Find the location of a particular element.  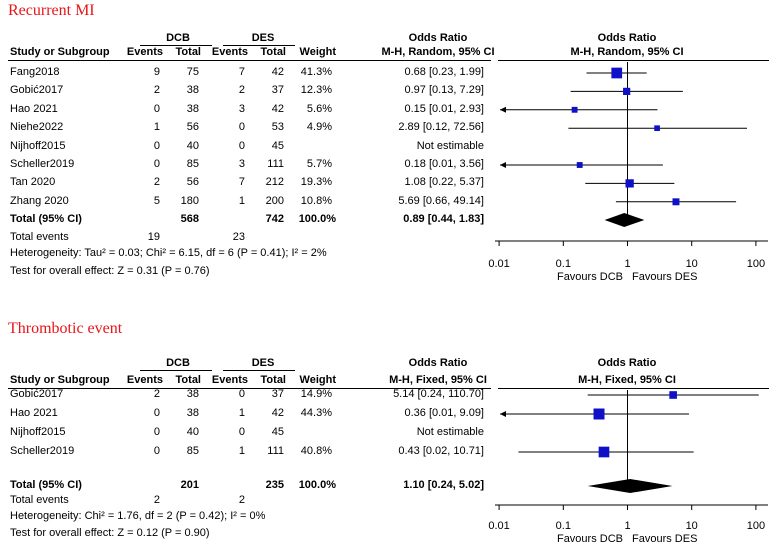

thrombo-study-ci: Not estimable is located at coordinates (450, 432).